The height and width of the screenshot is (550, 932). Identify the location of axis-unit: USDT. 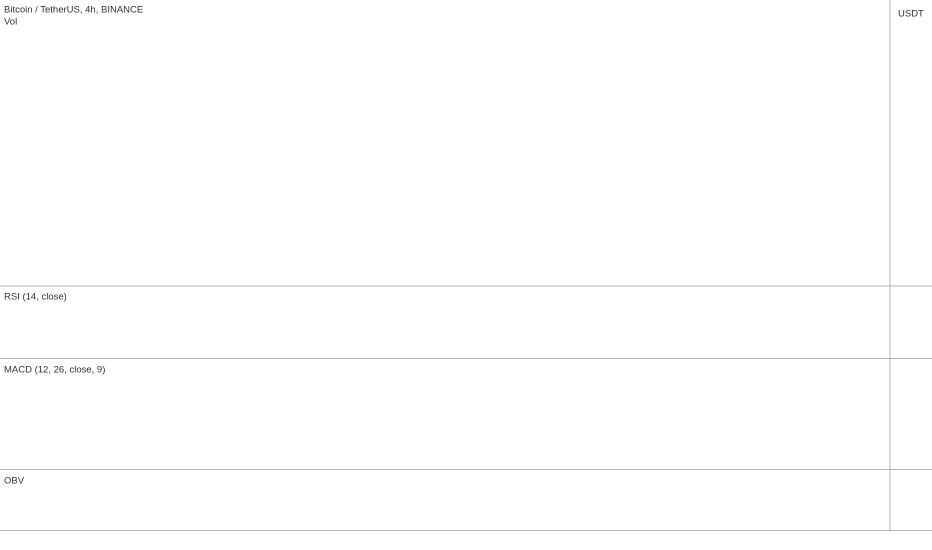
(911, 14).